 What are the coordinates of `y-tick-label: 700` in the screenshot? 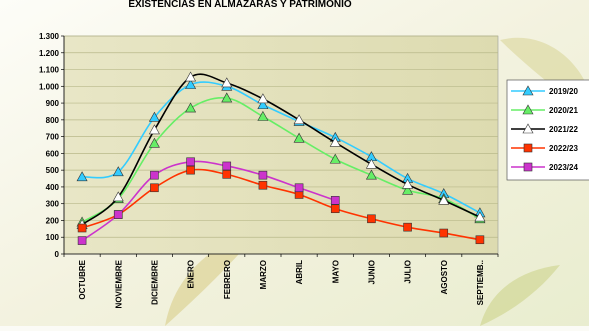 It's located at (53, 137).